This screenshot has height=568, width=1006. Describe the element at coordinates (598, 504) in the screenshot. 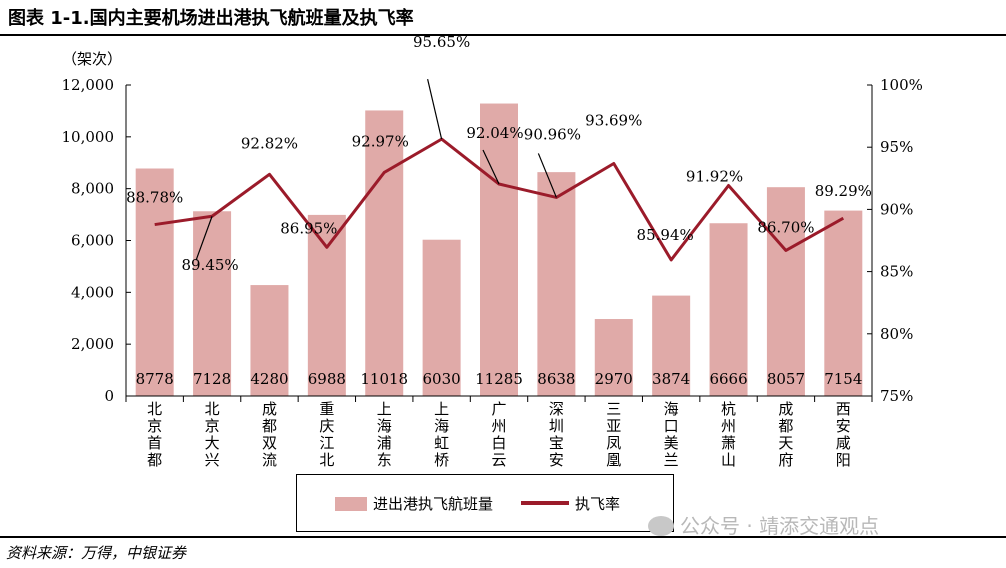

I see `legend-line-label: 执飞率` at that location.